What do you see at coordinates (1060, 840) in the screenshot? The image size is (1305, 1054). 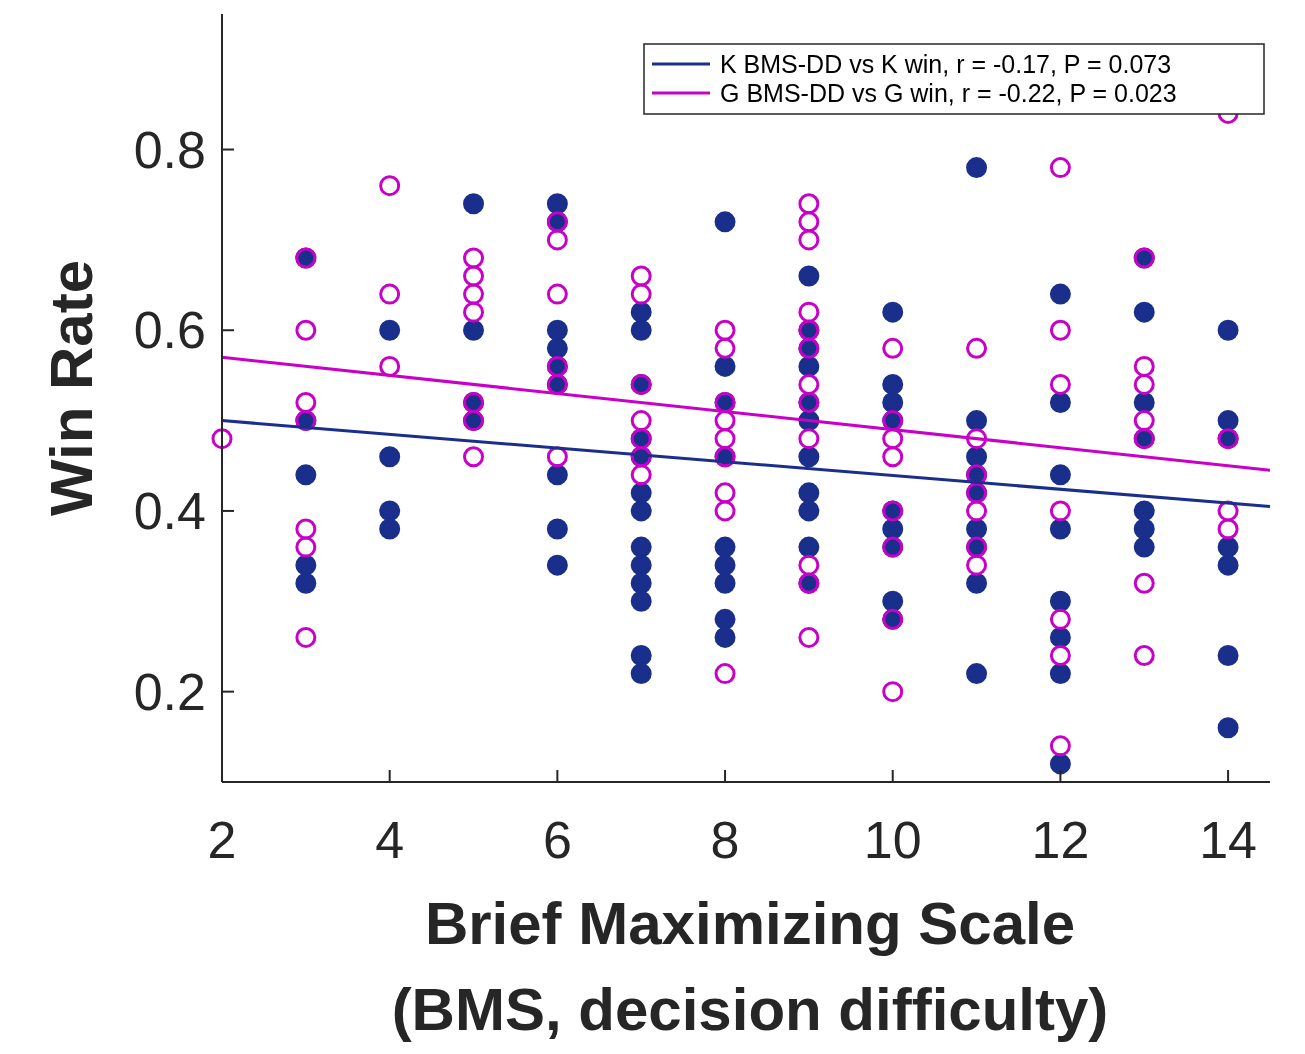 I see `x-tick-label: 12` at bounding box center [1060, 840].